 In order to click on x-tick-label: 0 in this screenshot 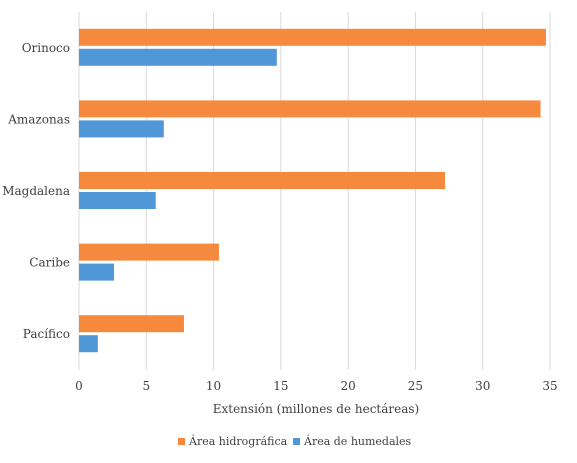, I will do `click(79, 386)`.